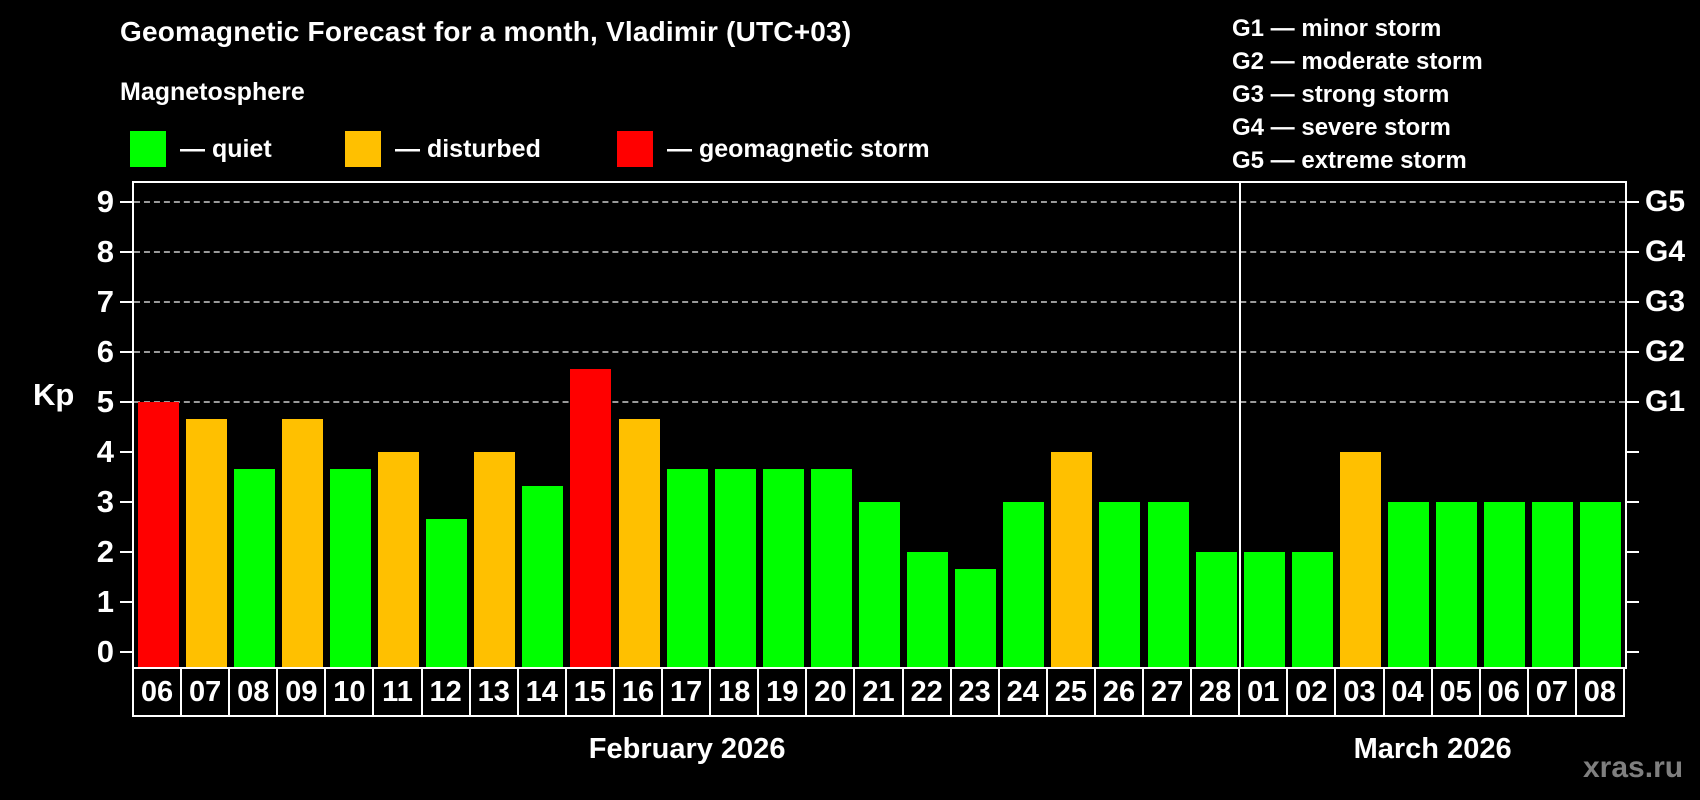  Describe the element at coordinates (1633, 767) in the screenshot. I see `watermark: xras.ru` at that location.